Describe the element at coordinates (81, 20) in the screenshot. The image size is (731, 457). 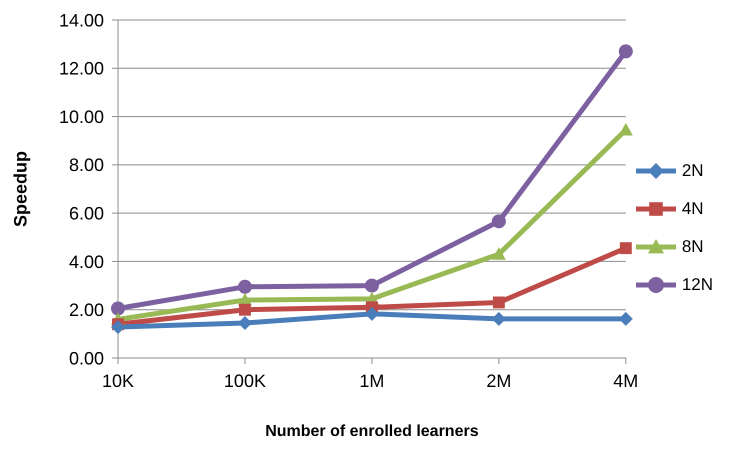
I see `y-tick-label: 14.00` at that location.